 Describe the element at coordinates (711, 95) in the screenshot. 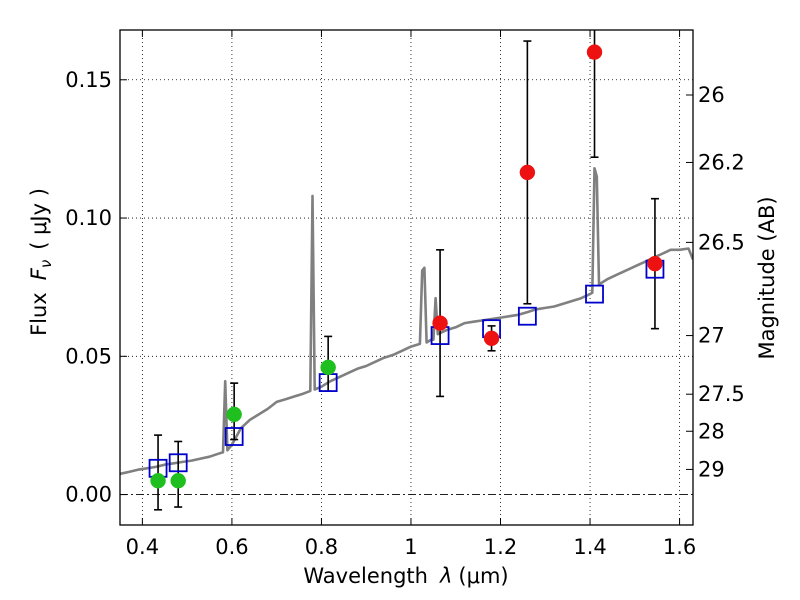

I see `y2-tick-label: 26` at that location.